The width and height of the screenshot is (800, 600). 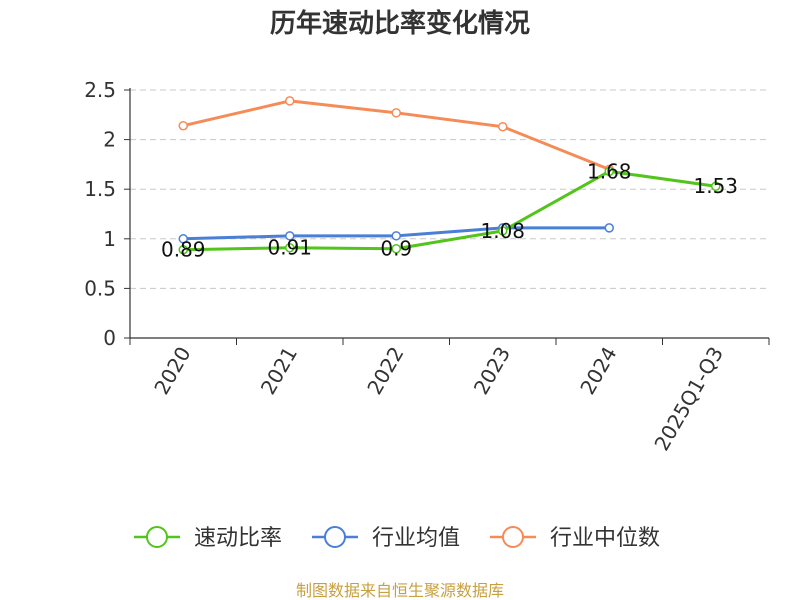 I want to click on legend-item-0: 速动比率, so click(x=208, y=538).